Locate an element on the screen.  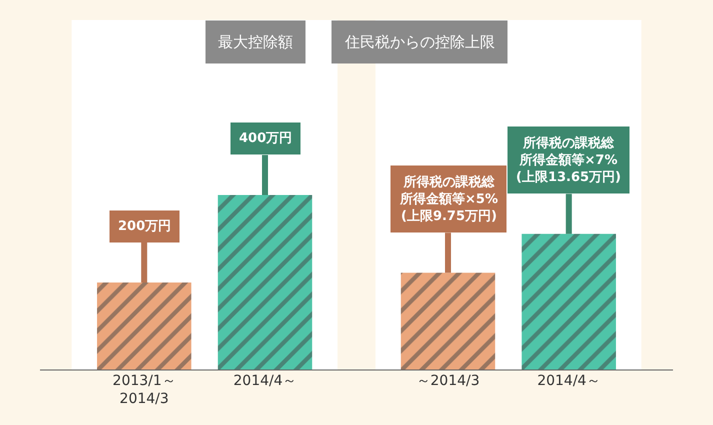
data-label: 所得税の課税総所得金額等×7%(上限13.65万円) is located at coordinates (569, 160).